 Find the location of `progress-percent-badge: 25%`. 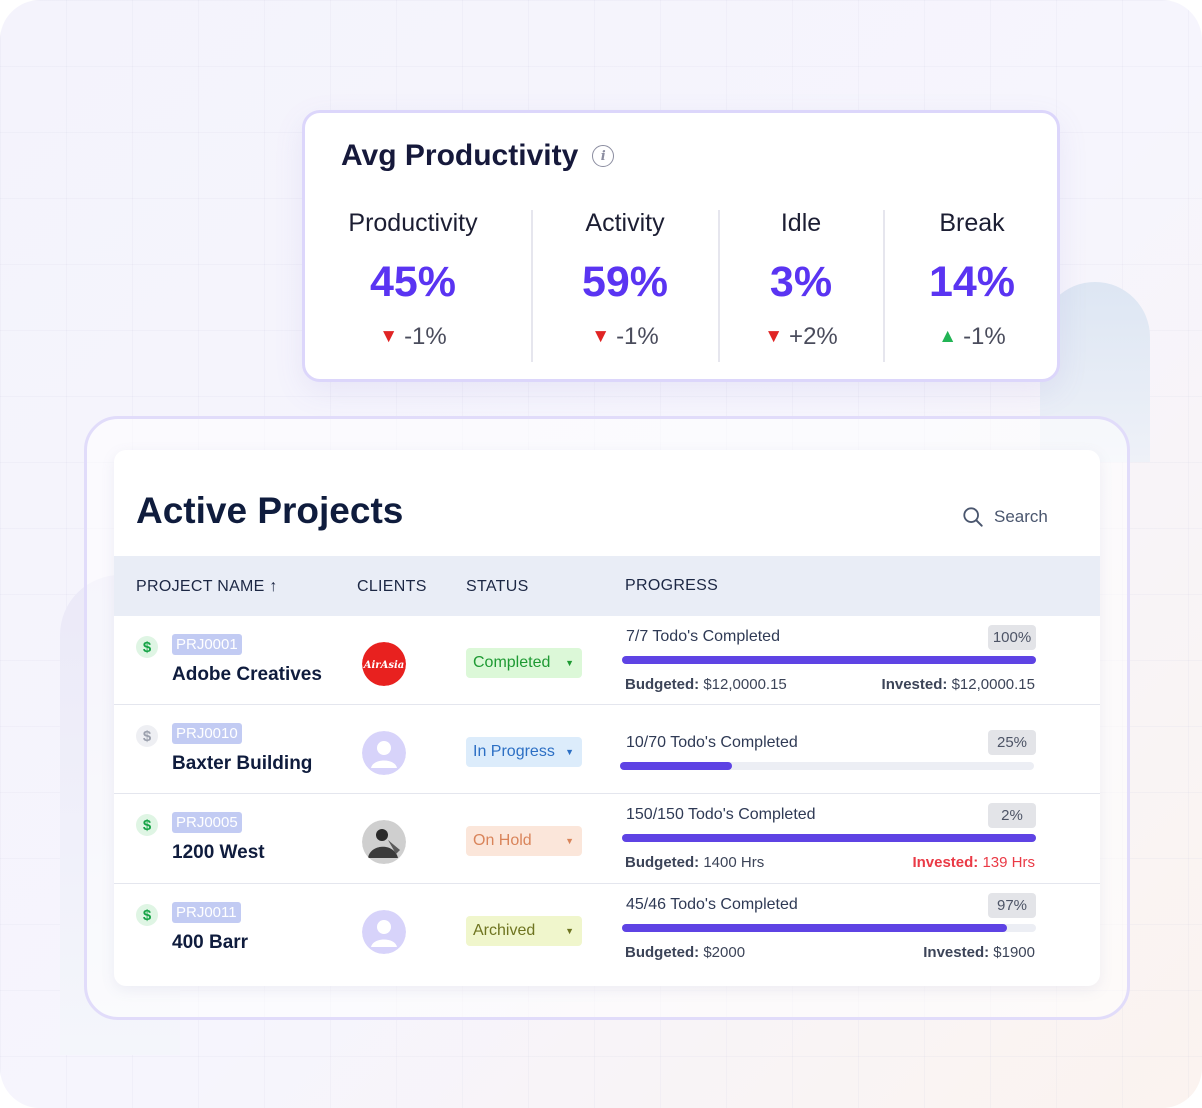

progress-percent-badge: 25% is located at coordinates (1012, 742).